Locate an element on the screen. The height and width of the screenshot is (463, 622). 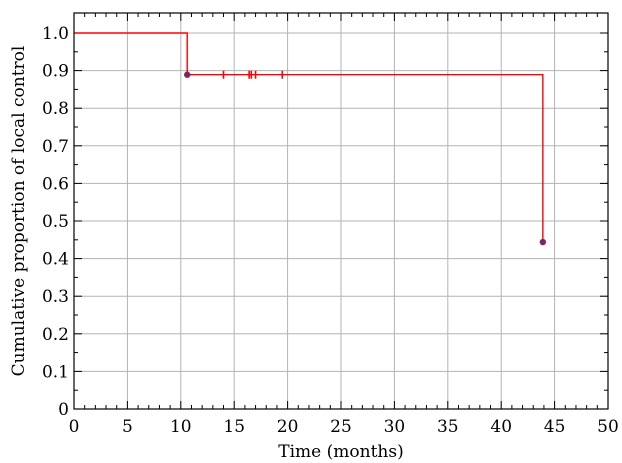
y-tick-label: 1.0 is located at coordinates (55, 34).